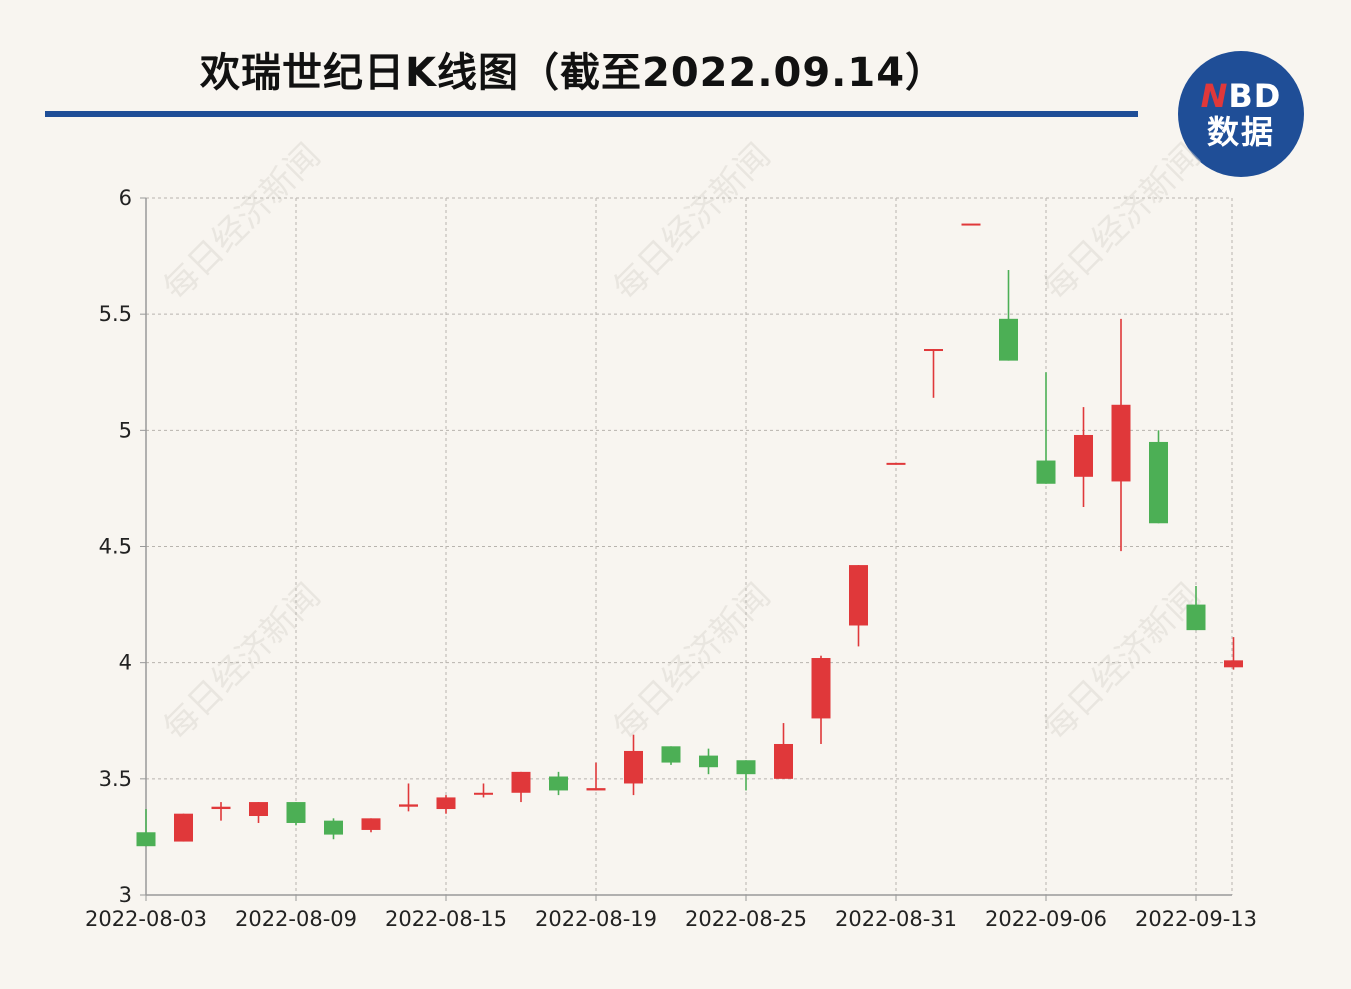  What do you see at coordinates (125, 430) in the screenshot?
I see `y-tick-label: 5` at bounding box center [125, 430].